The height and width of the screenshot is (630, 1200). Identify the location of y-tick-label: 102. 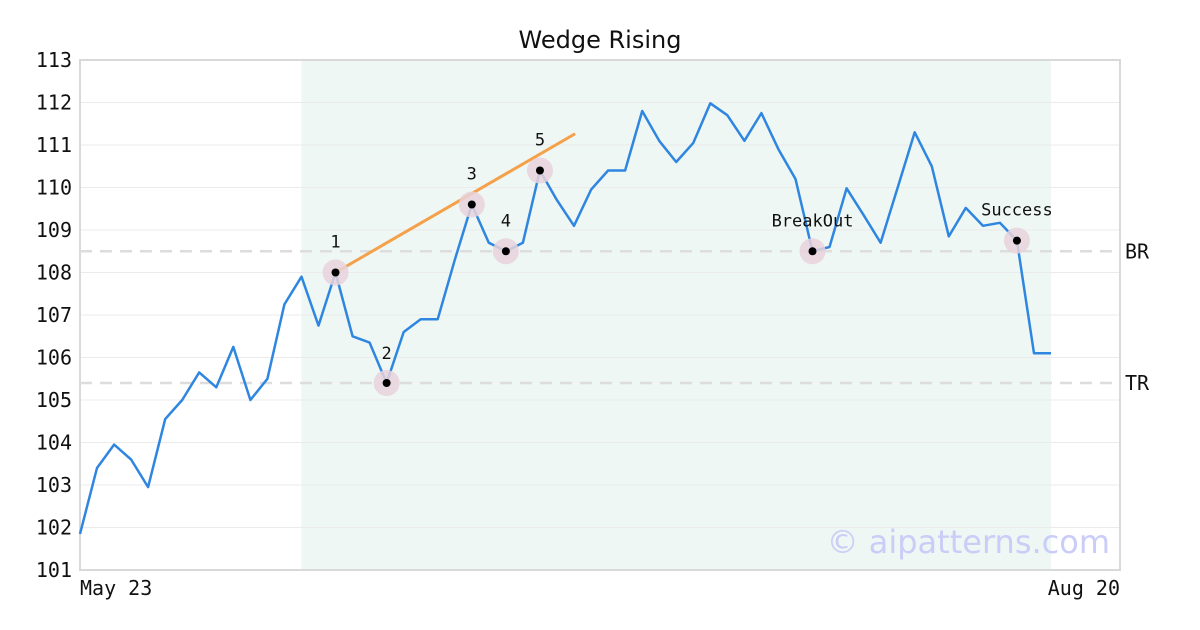
(54, 528).